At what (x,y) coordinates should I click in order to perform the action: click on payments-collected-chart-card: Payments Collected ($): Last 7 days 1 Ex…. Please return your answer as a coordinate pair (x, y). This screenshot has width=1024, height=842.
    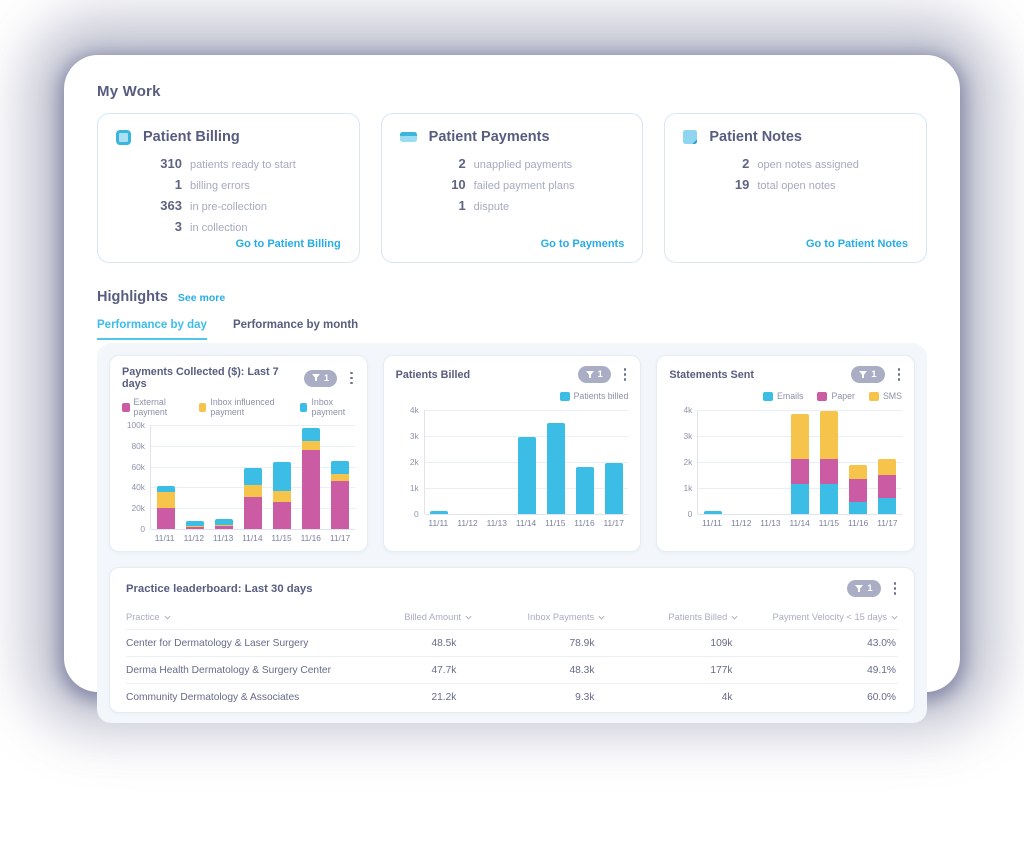
    Looking at the image, I should click on (238, 453).